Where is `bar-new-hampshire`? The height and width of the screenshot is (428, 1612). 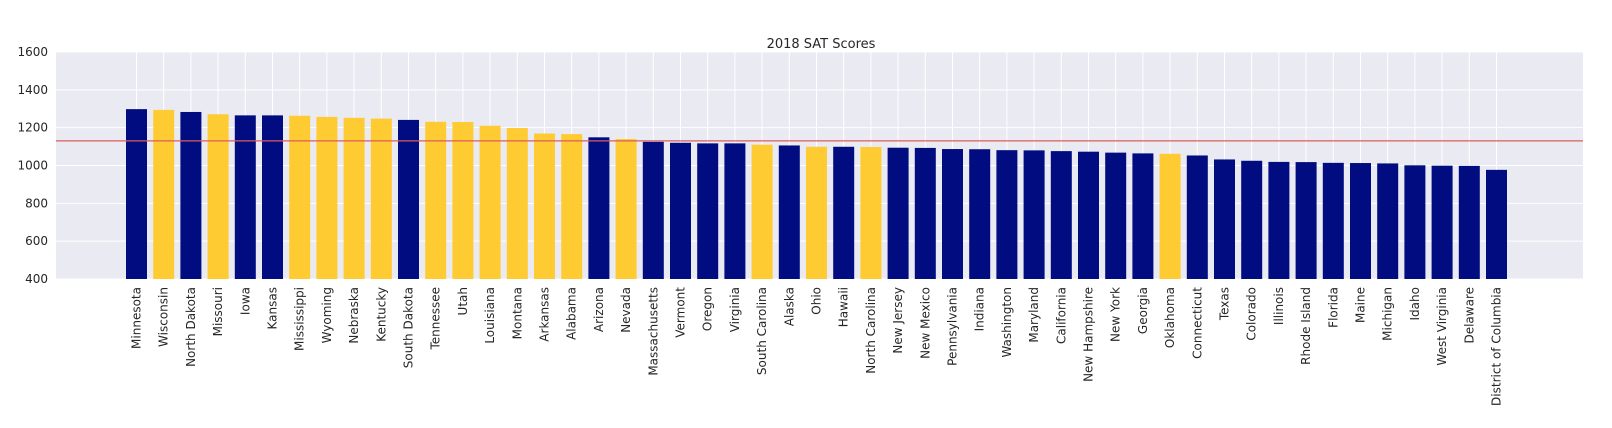 bar-new-hampshire is located at coordinates (1088, 215).